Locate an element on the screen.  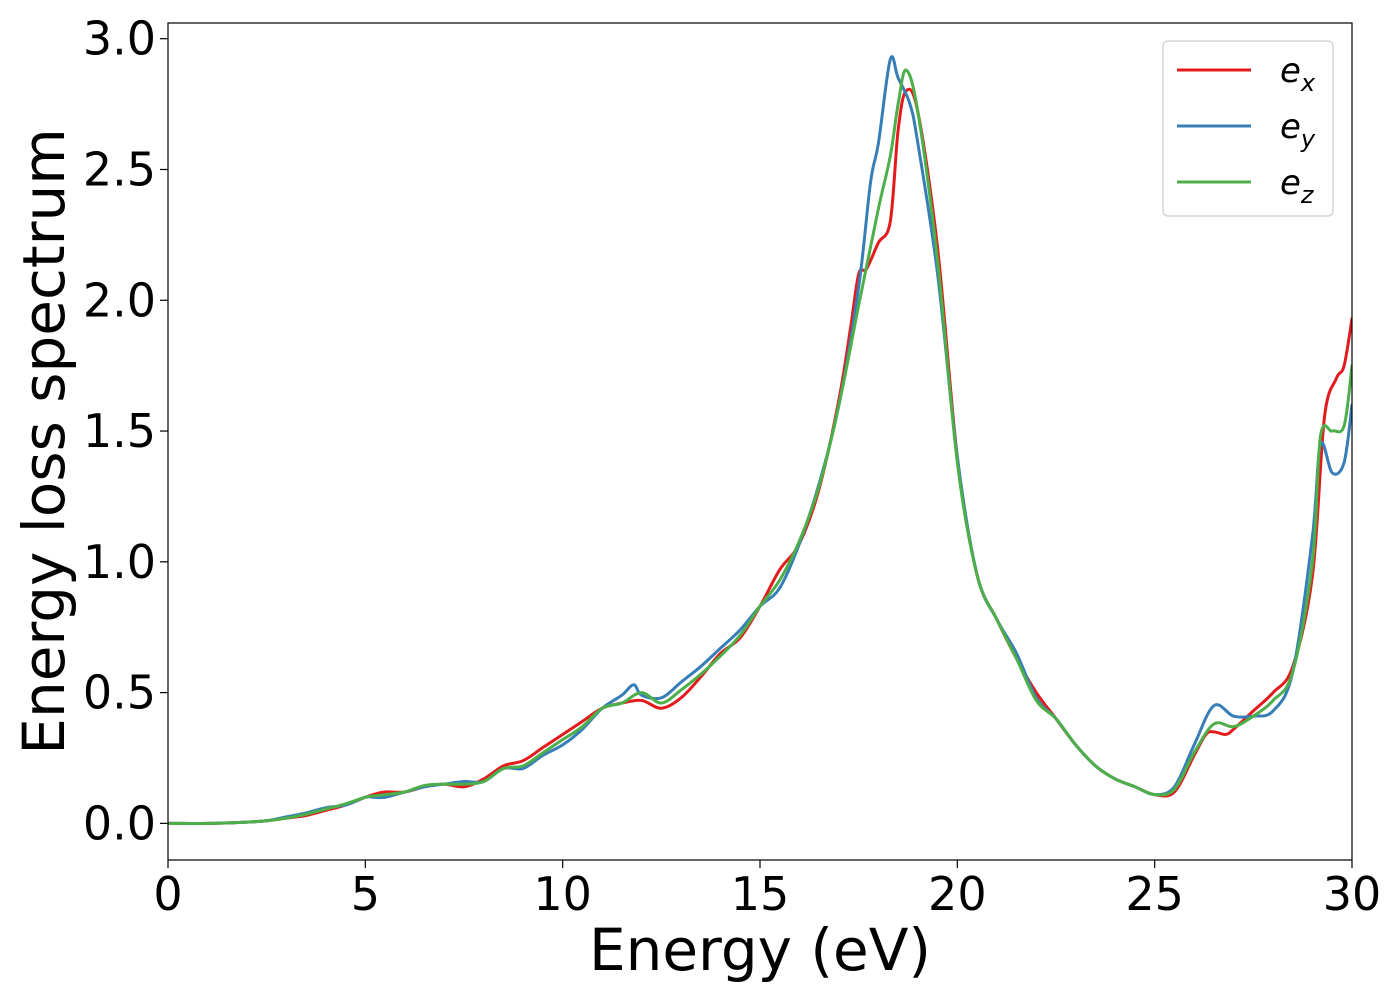
y-tick-label: 3.0 is located at coordinates (119, 39).